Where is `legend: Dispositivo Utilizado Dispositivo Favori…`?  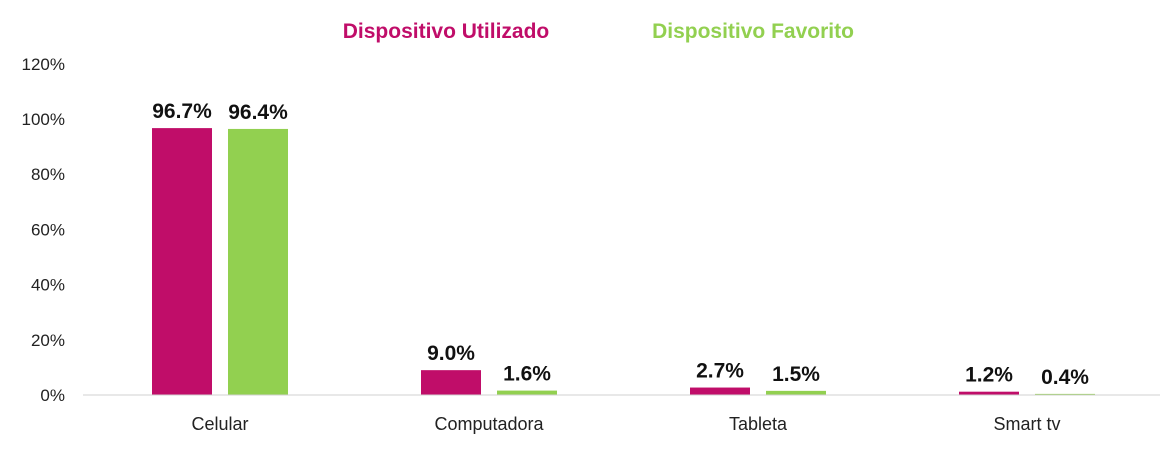
legend: Dispositivo Utilizado Dispositivo Favori… is located at coordinates (598, 31).